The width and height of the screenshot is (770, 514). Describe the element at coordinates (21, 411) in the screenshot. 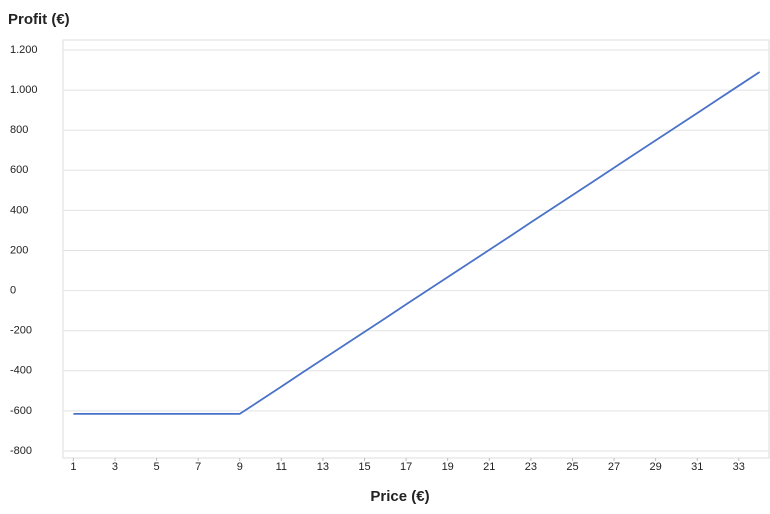

I see `y-tick-label: -600` at that location.